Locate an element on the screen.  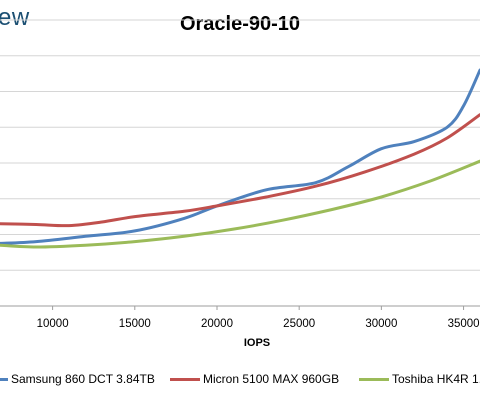
x-tick-label: 10000 is located at coordinates (53, 324).